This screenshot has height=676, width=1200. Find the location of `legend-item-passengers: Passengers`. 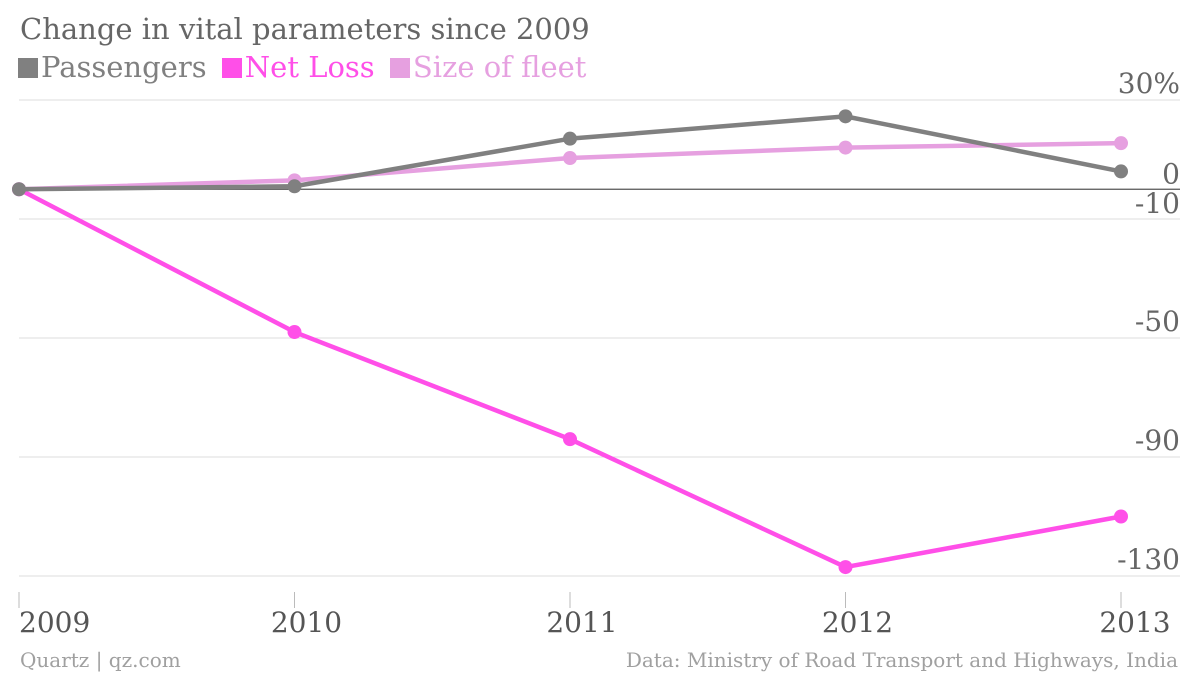

legend-item-passengers: Passengers is located at coordinates (112, 67).